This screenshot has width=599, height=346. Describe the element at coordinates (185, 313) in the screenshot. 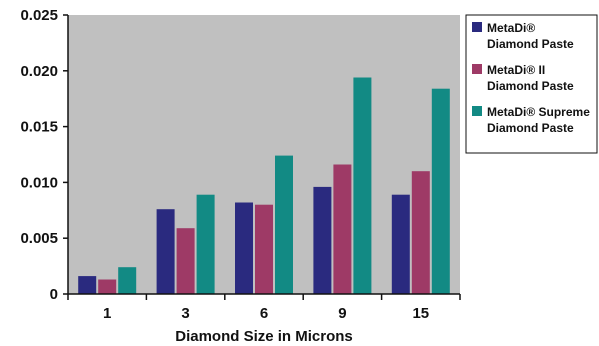

I see `x-tick-label: 3` at that location.